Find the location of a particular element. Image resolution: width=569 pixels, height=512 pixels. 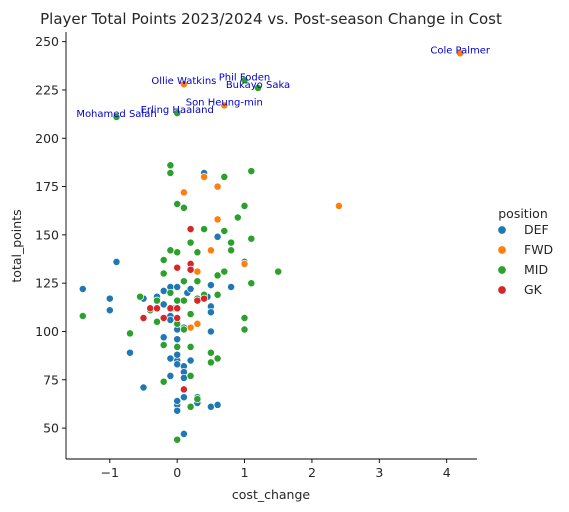

legend-item-label: FWD is located at coordinates (538, 249).